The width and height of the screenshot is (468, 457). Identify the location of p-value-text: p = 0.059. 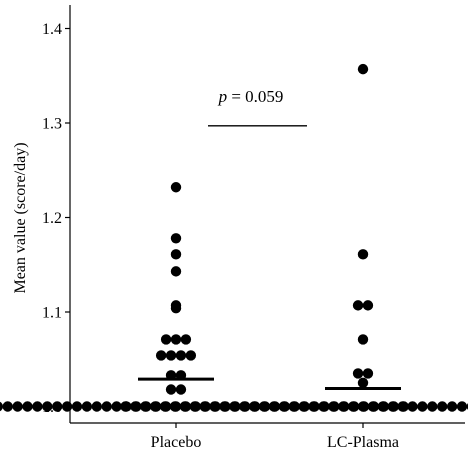
(251, 96).